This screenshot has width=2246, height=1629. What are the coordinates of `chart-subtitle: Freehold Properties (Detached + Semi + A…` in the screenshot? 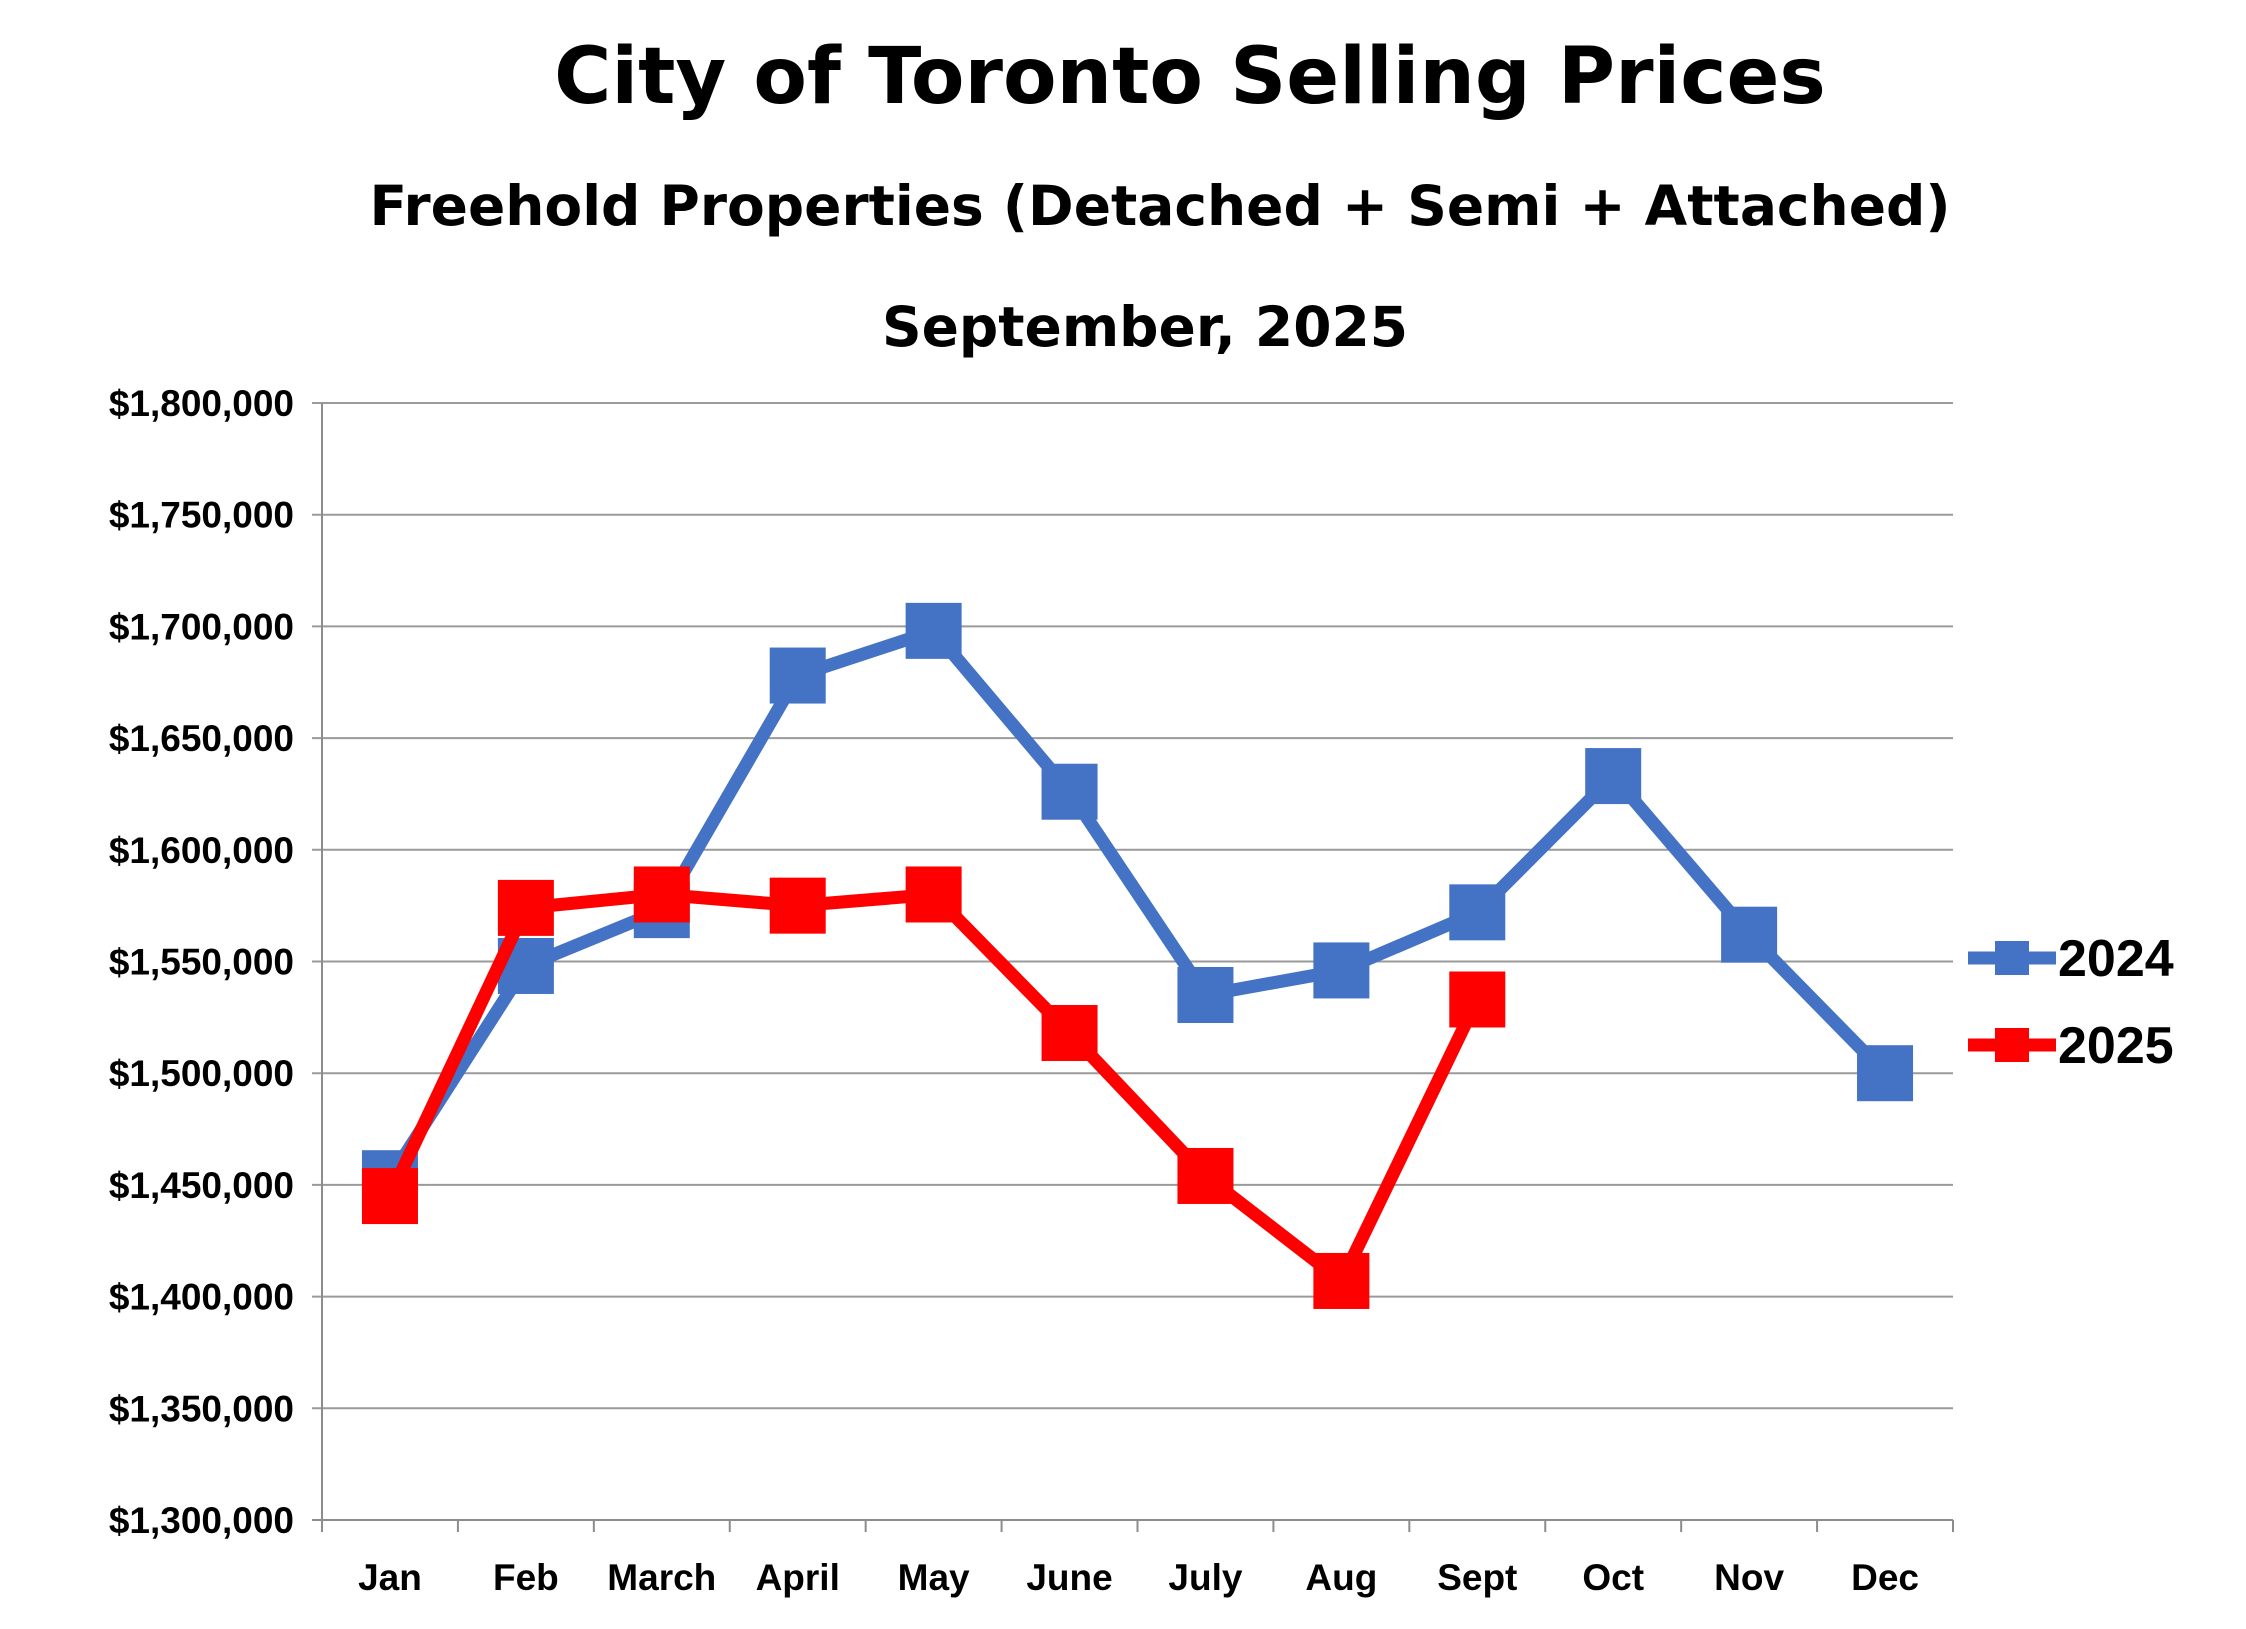 It's located at (1159, 206).